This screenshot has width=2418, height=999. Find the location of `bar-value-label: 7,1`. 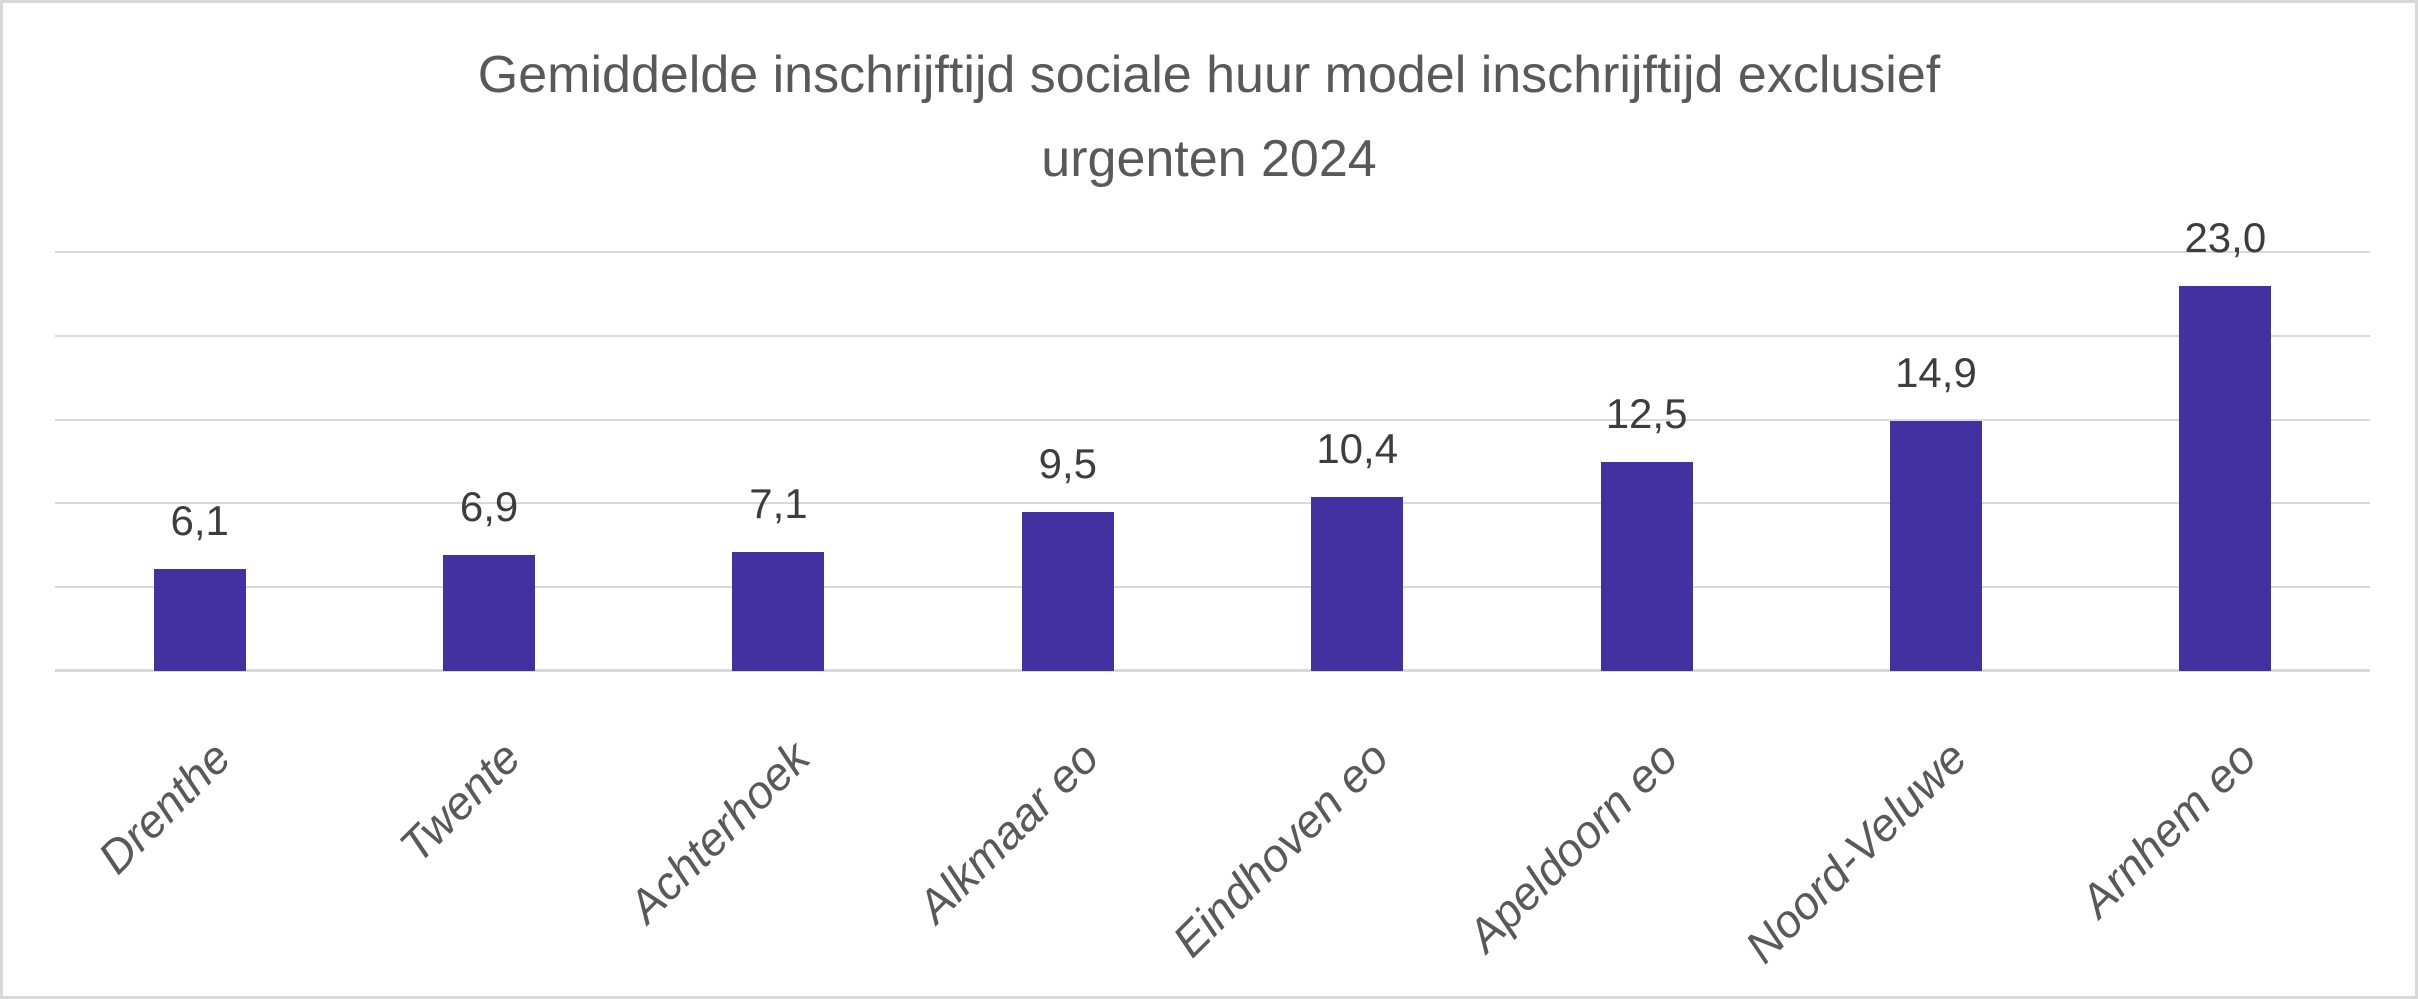

bar-value-label: 7,1 is located at coordinates (778, 504).